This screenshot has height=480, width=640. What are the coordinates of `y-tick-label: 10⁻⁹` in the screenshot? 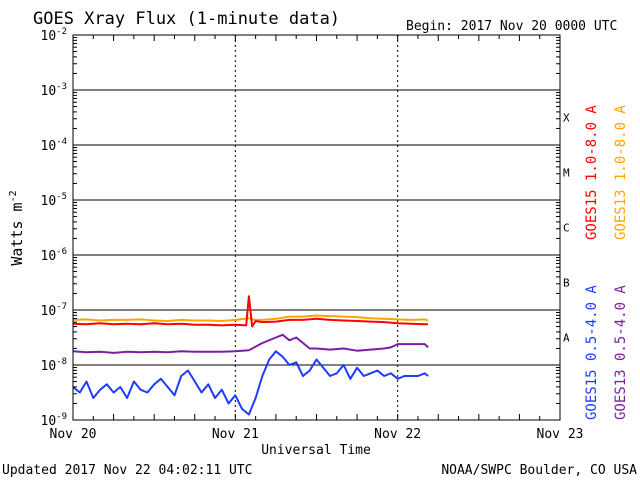 It's located at (54, 420).